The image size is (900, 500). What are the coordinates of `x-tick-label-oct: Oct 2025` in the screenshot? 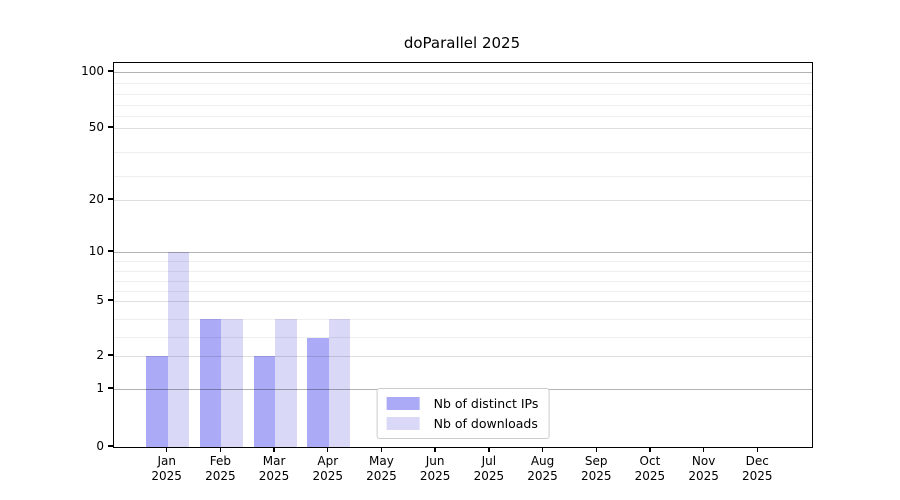 It's located at (650, 468).